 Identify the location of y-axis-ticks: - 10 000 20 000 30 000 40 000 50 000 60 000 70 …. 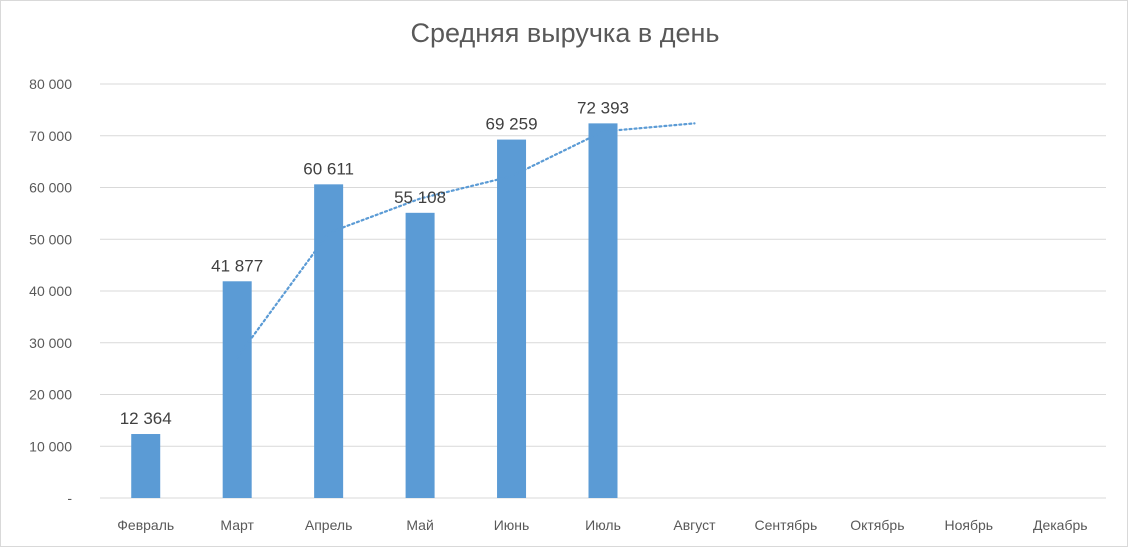
(50, 291).